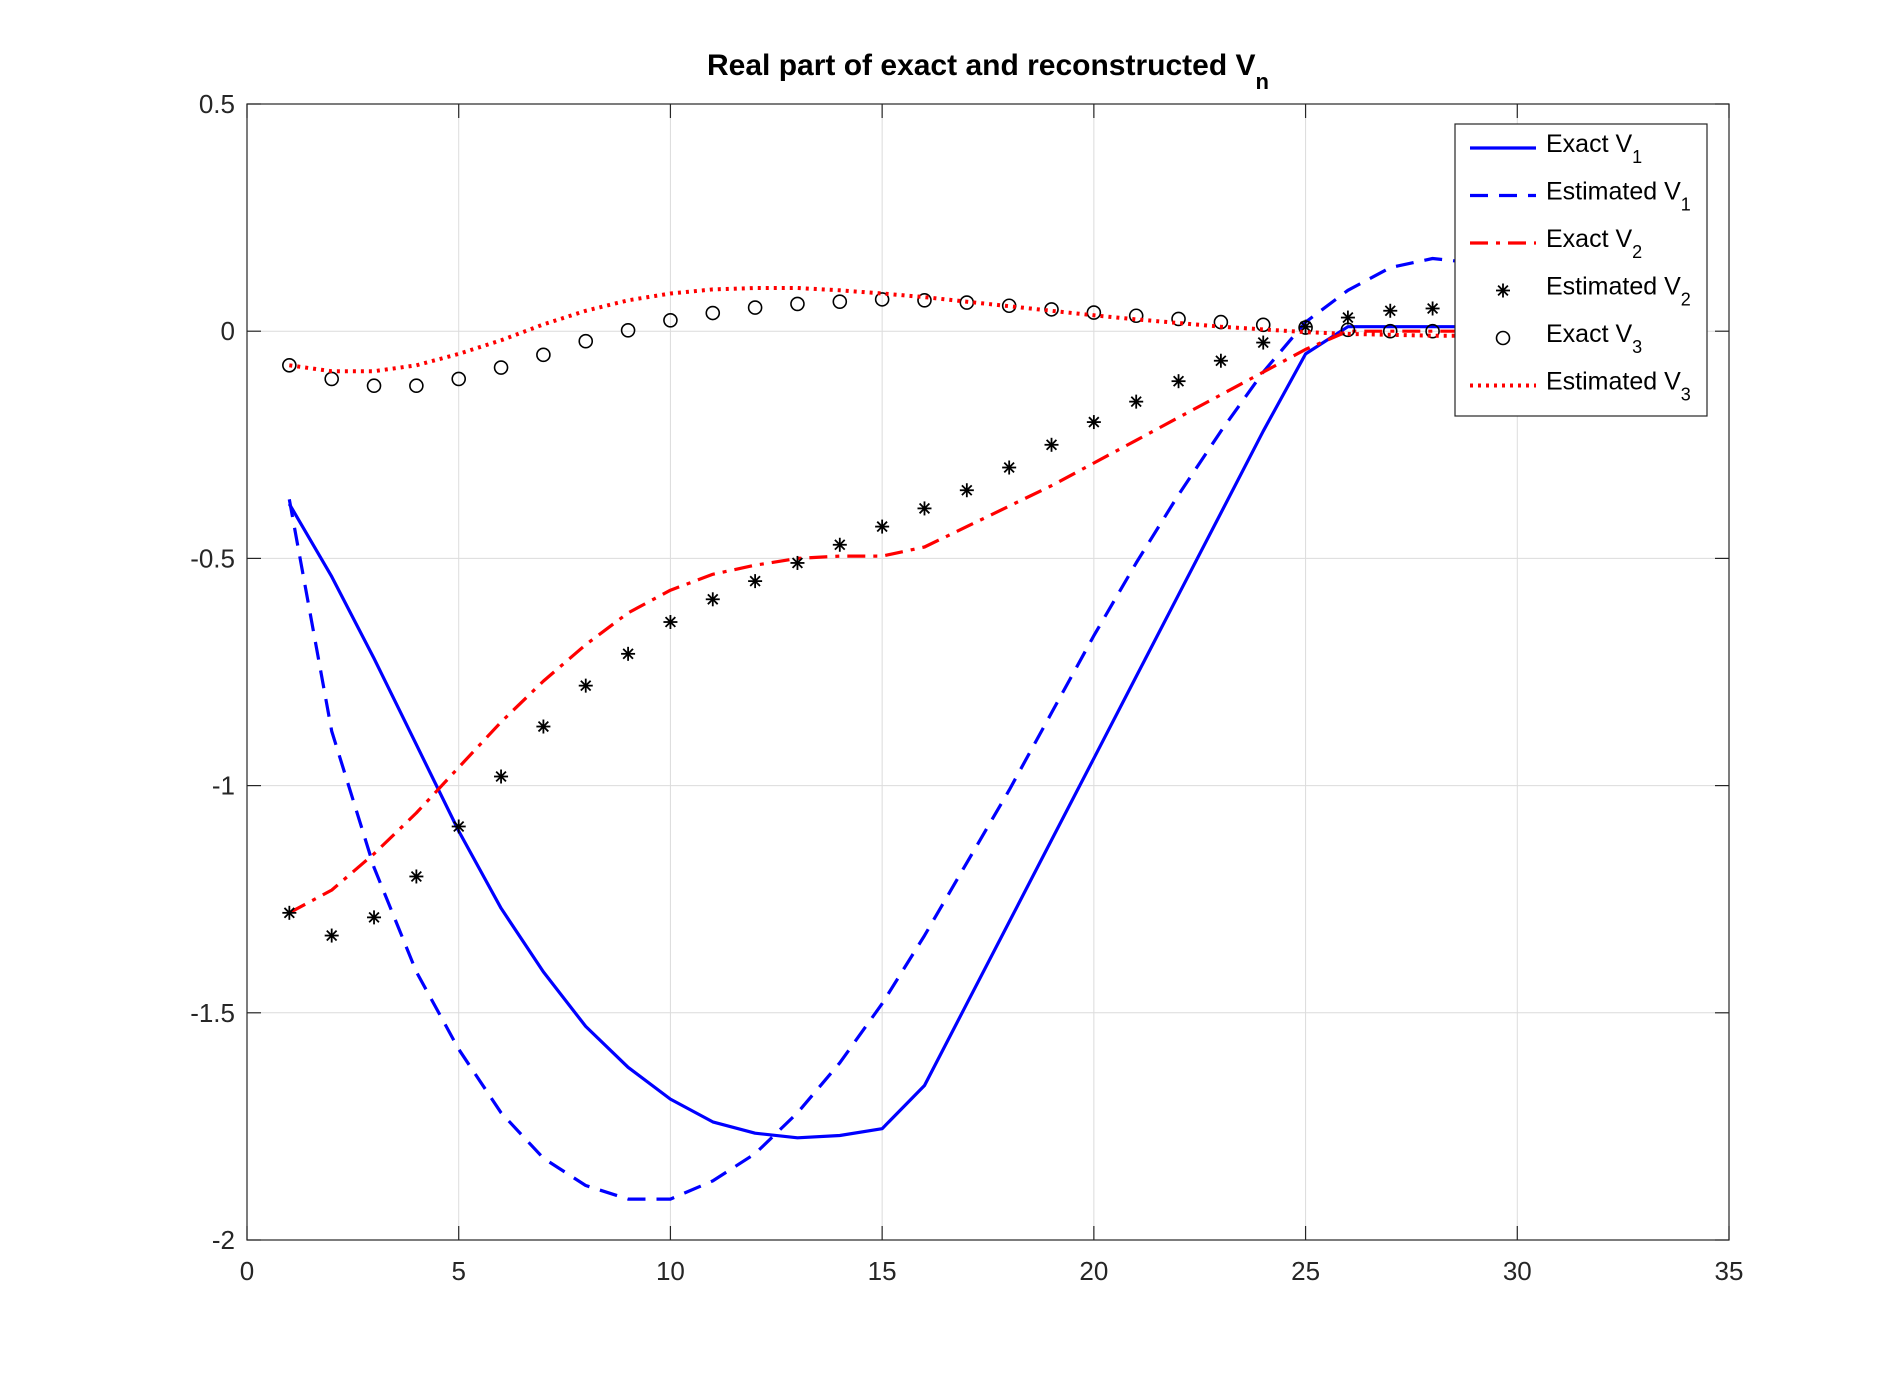 The height and width of the screenshot is (1379, 1896). I want to click on legend-entry: Exact V1, so click(1556, 148).